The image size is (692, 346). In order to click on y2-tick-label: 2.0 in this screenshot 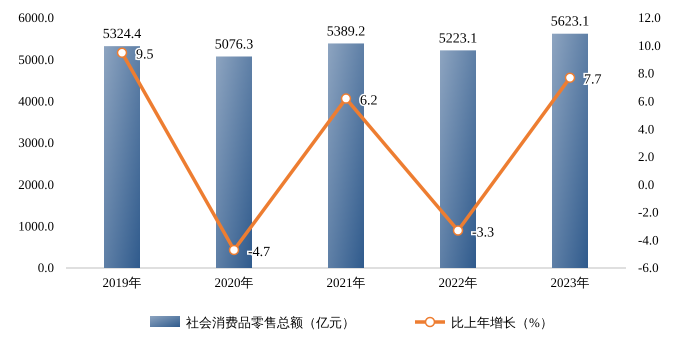, I will do `click(646, 156)`.